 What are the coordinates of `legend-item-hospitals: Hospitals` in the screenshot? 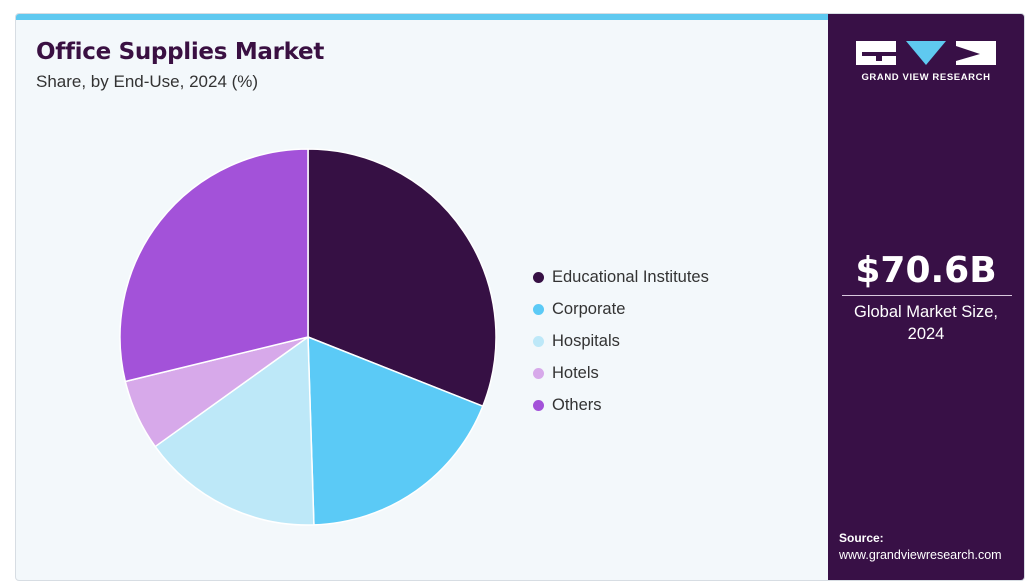 It's located at (621, 341).